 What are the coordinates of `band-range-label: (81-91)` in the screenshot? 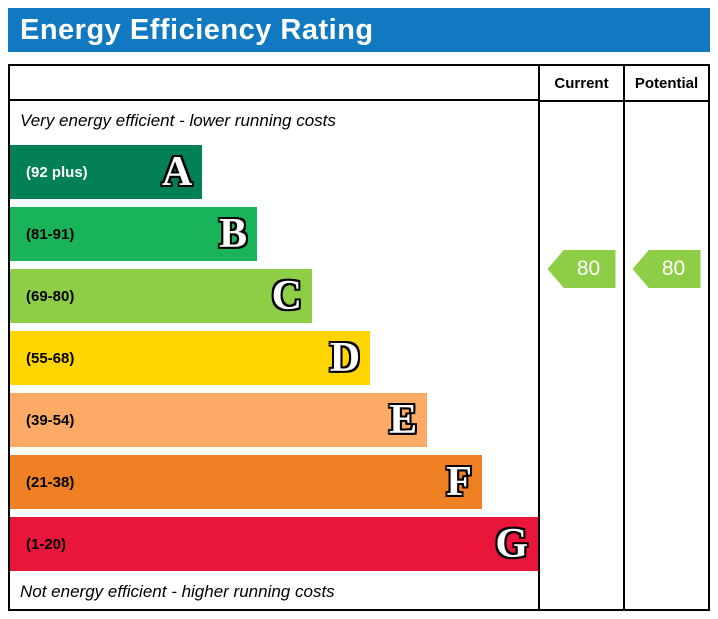 It's located at (50, 234).